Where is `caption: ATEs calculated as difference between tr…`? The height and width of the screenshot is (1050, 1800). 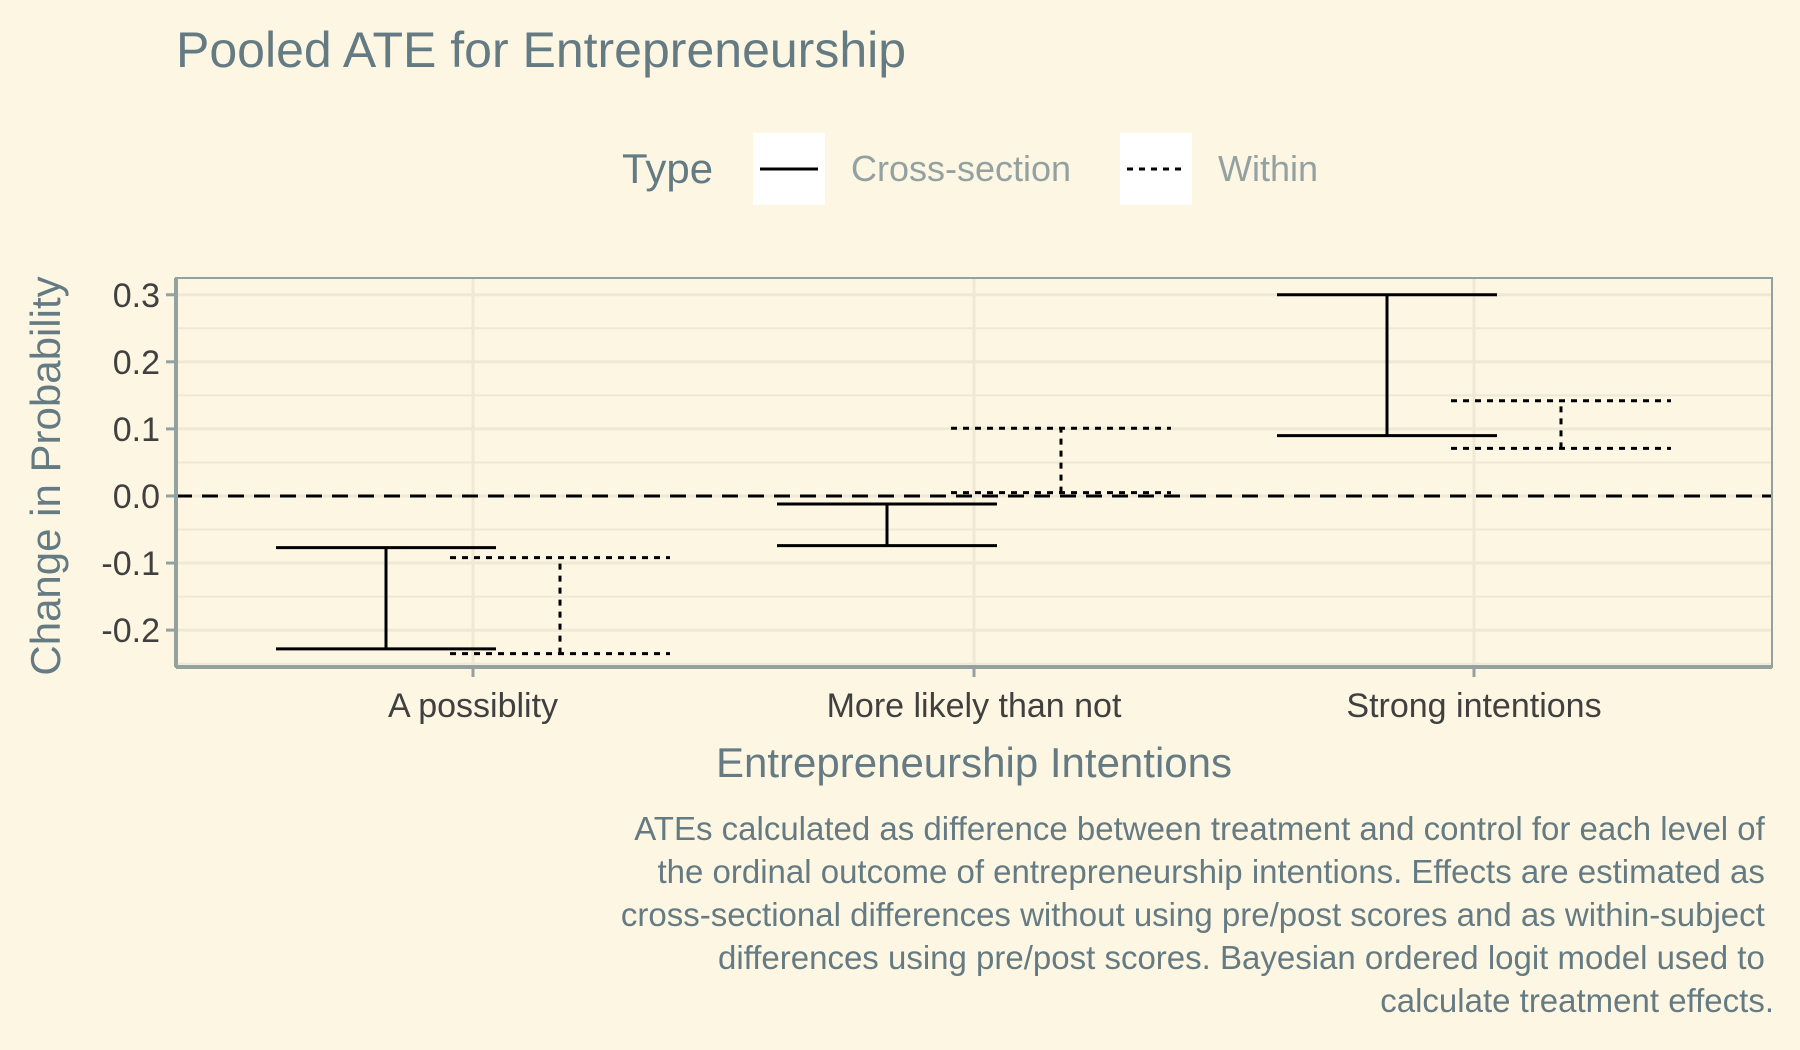 caption: ATEs calculated as difference between tr… is located at coordinates (1197, 914).